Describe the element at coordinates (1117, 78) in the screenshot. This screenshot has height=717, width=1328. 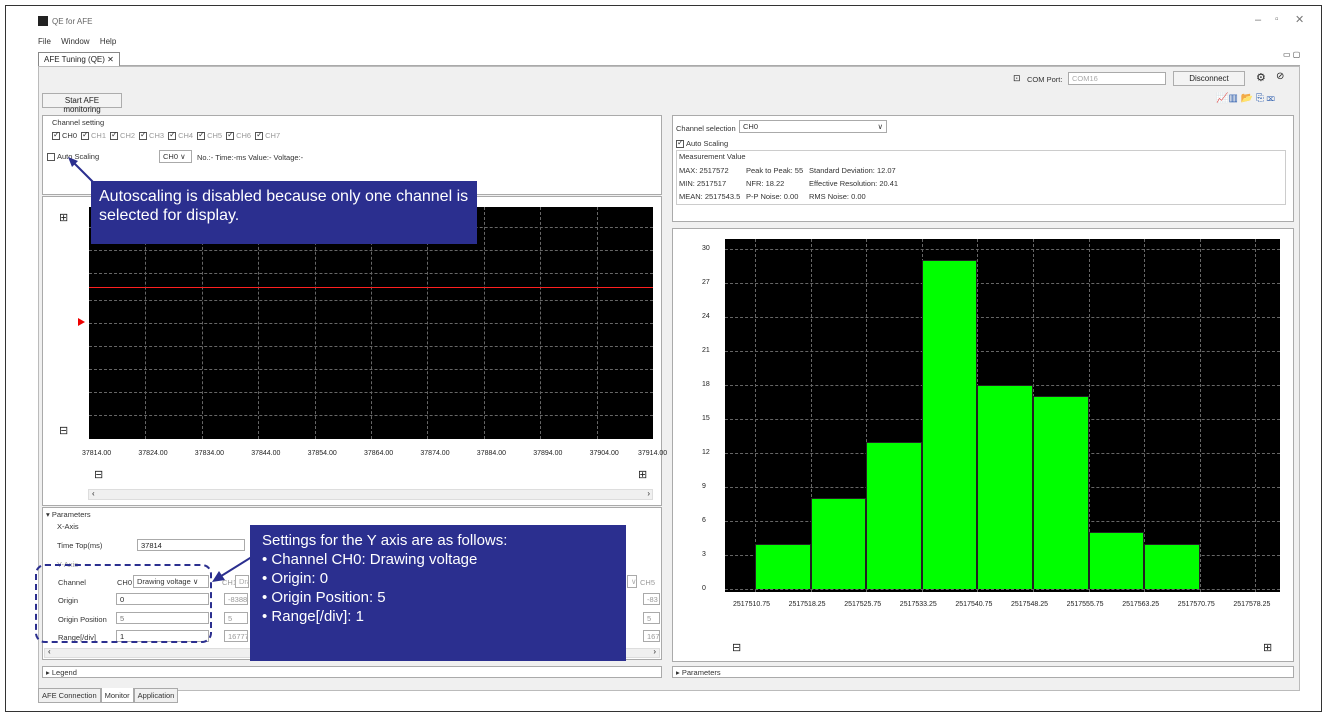
I see `com-port-select: COM16` at that location.